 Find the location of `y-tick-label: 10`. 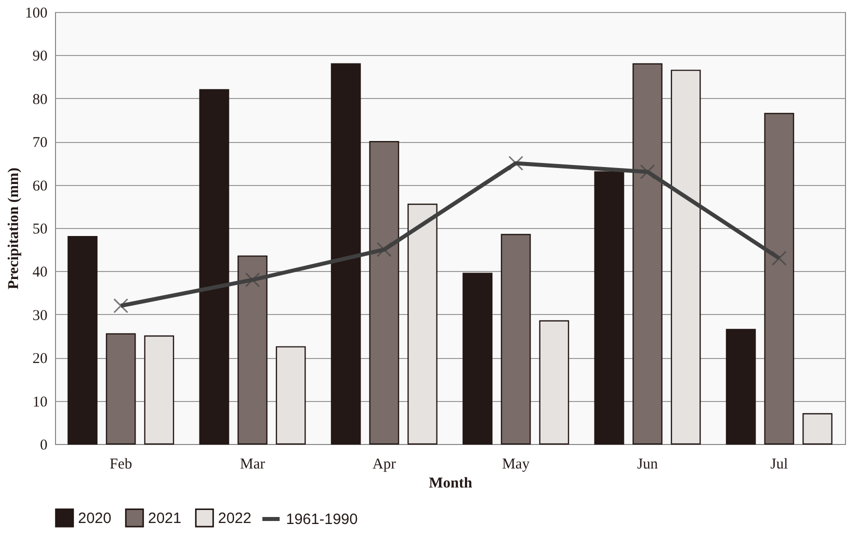

y-tick-label: 10 is located at coordinates (40, 402).